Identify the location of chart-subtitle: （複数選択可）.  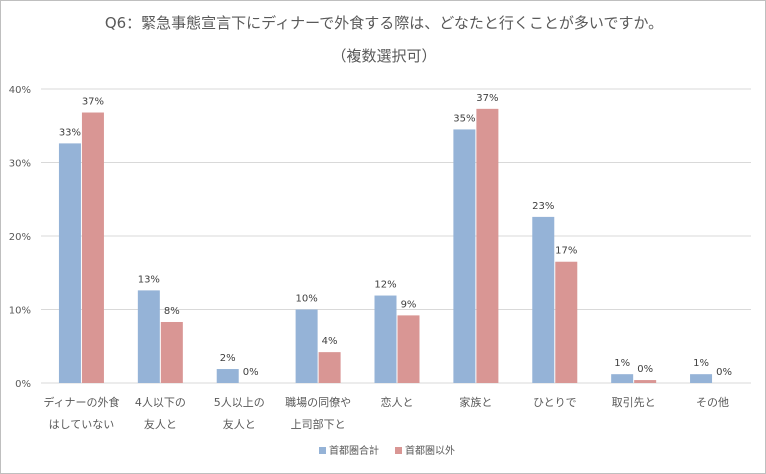
(383, 56).